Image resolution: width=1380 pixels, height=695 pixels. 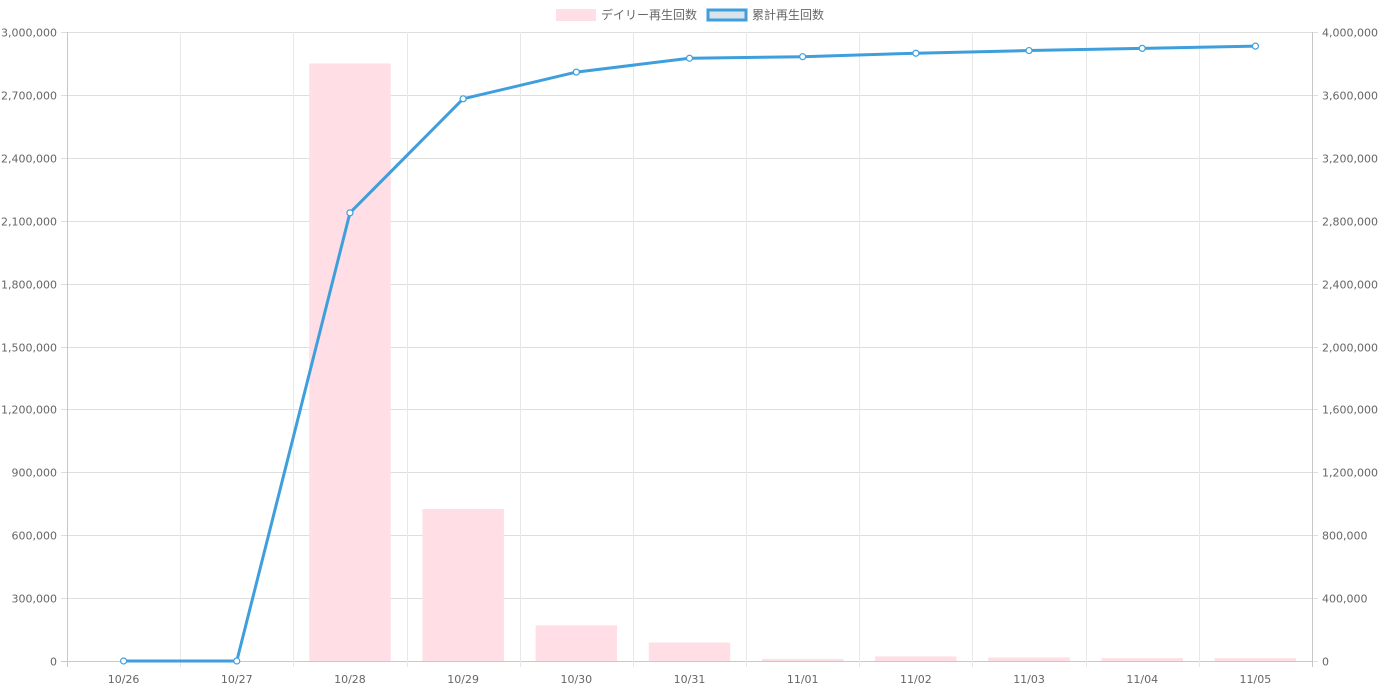 I want to click on y-right-tick-label: 400,000, so click(x=1345, y=599).